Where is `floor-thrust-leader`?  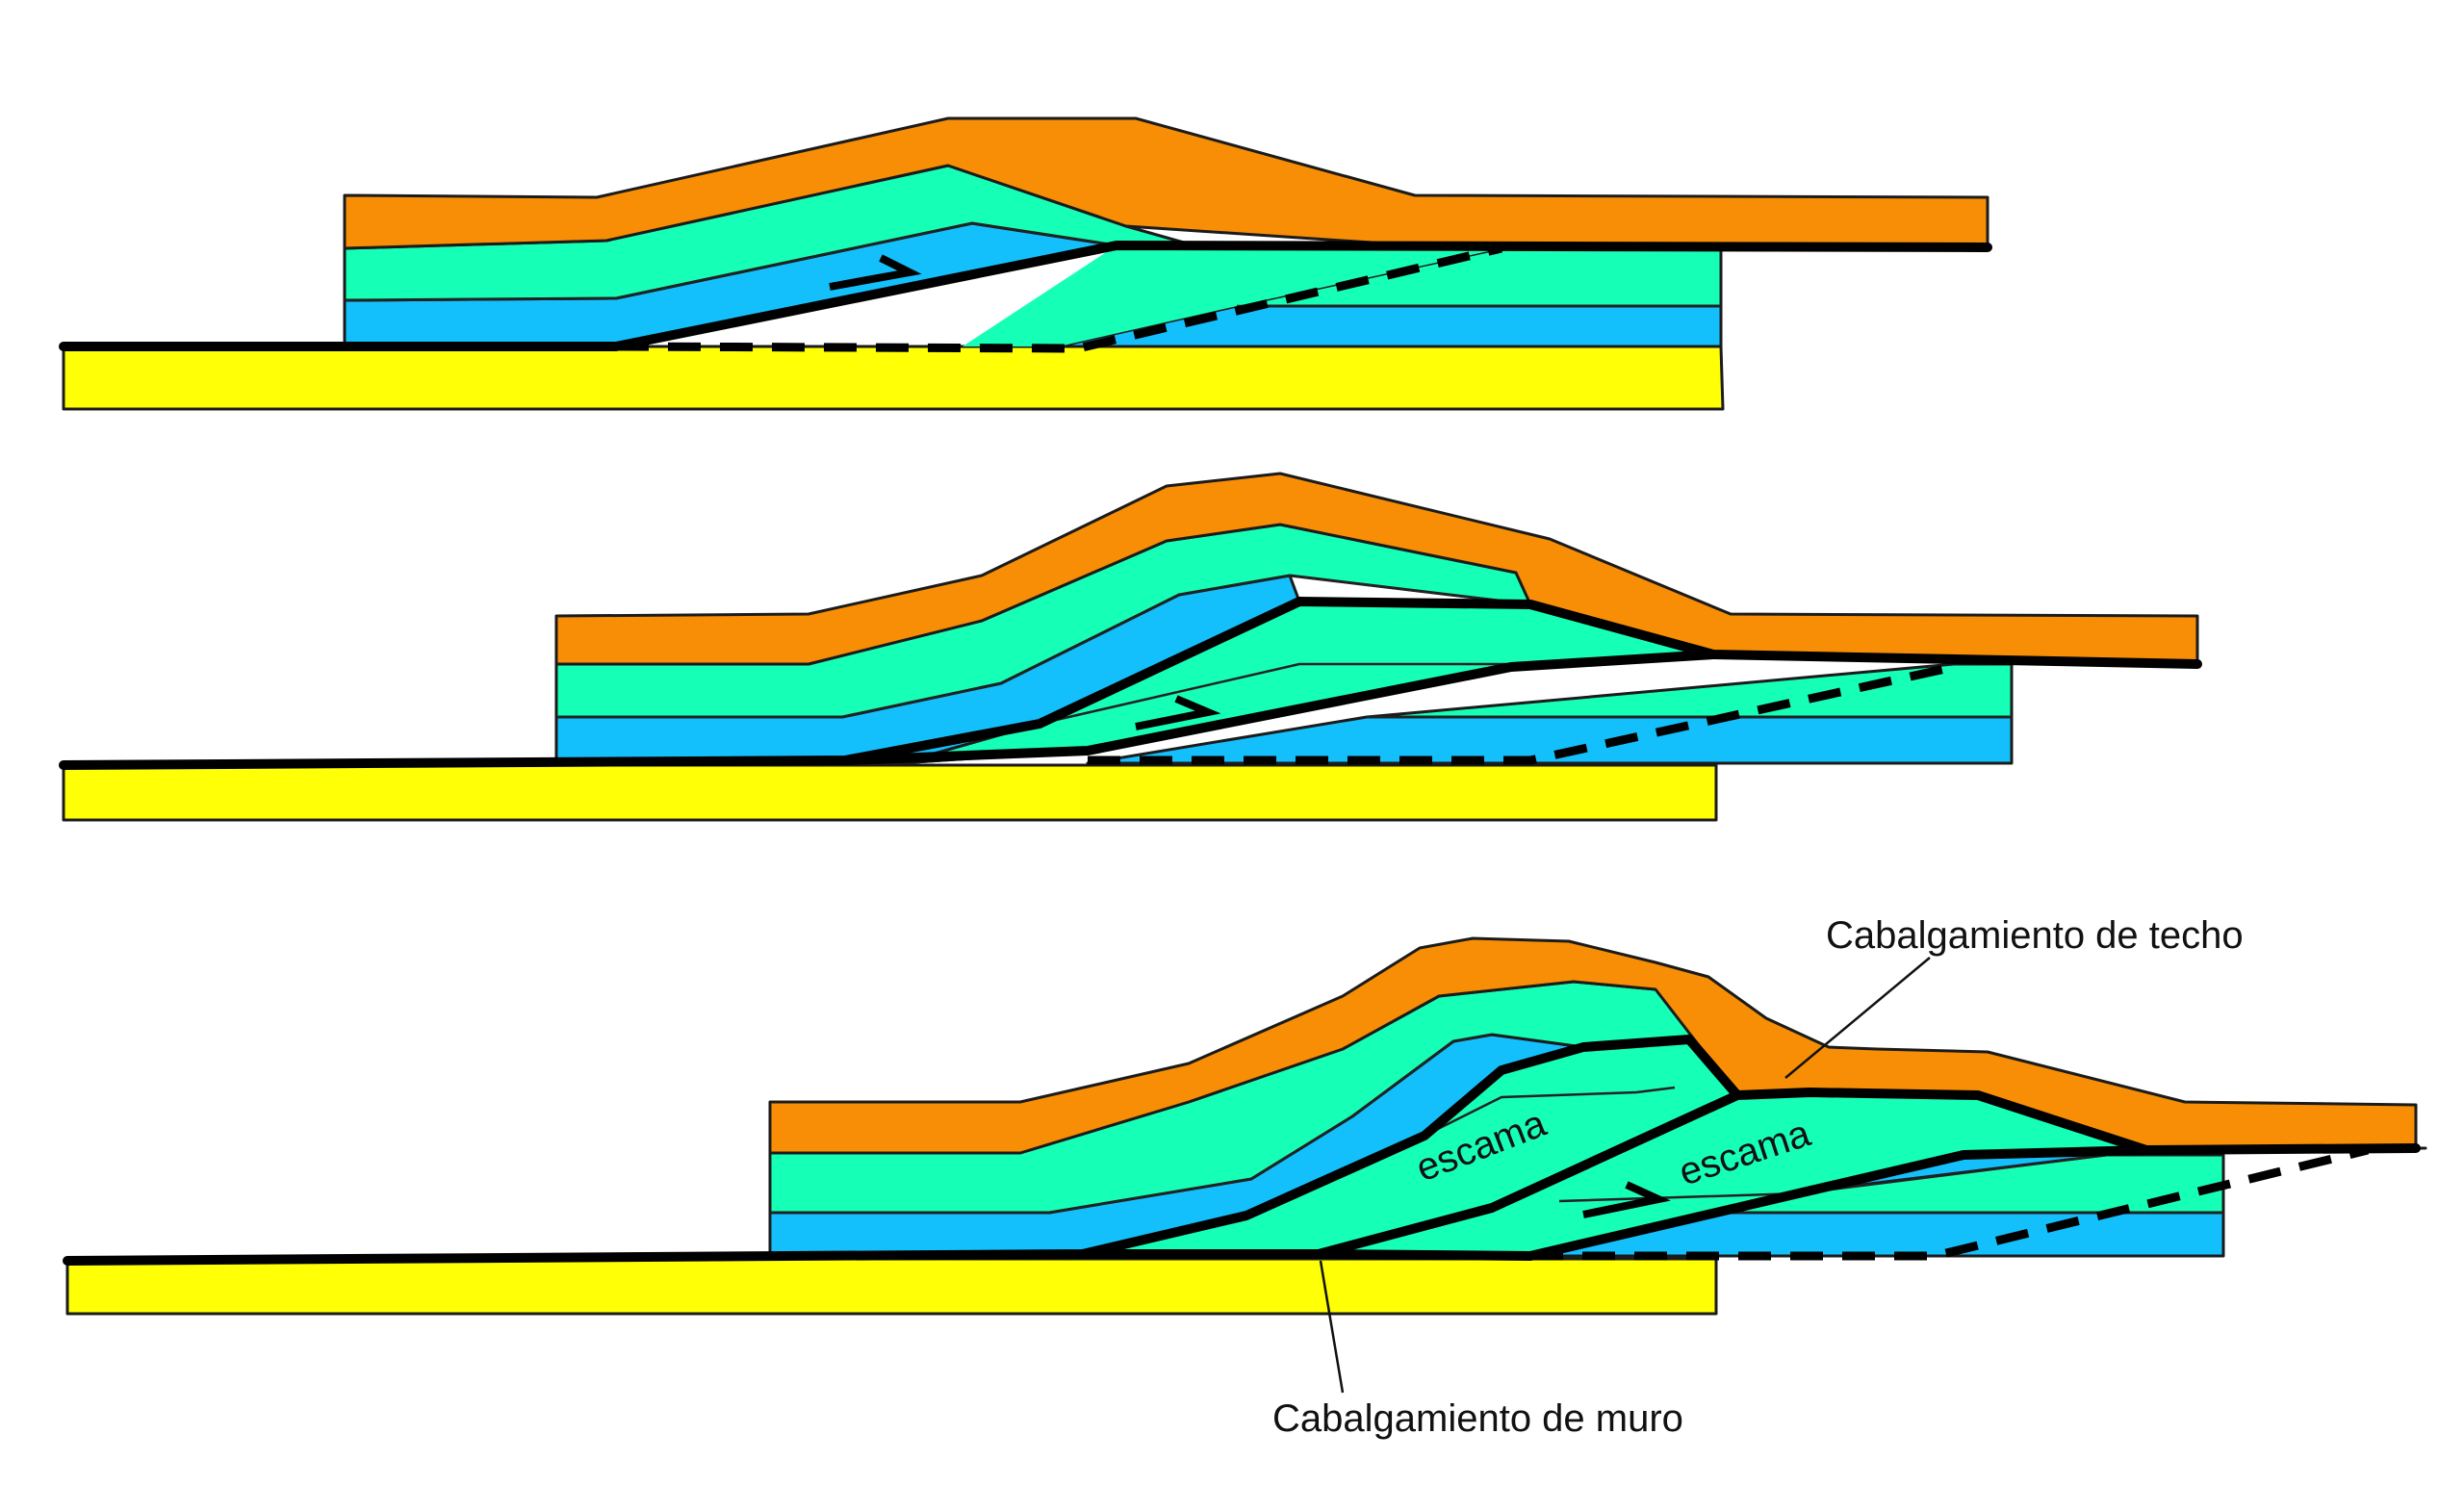
floor-thrust-leader is located at coordinates (1332, 1327).